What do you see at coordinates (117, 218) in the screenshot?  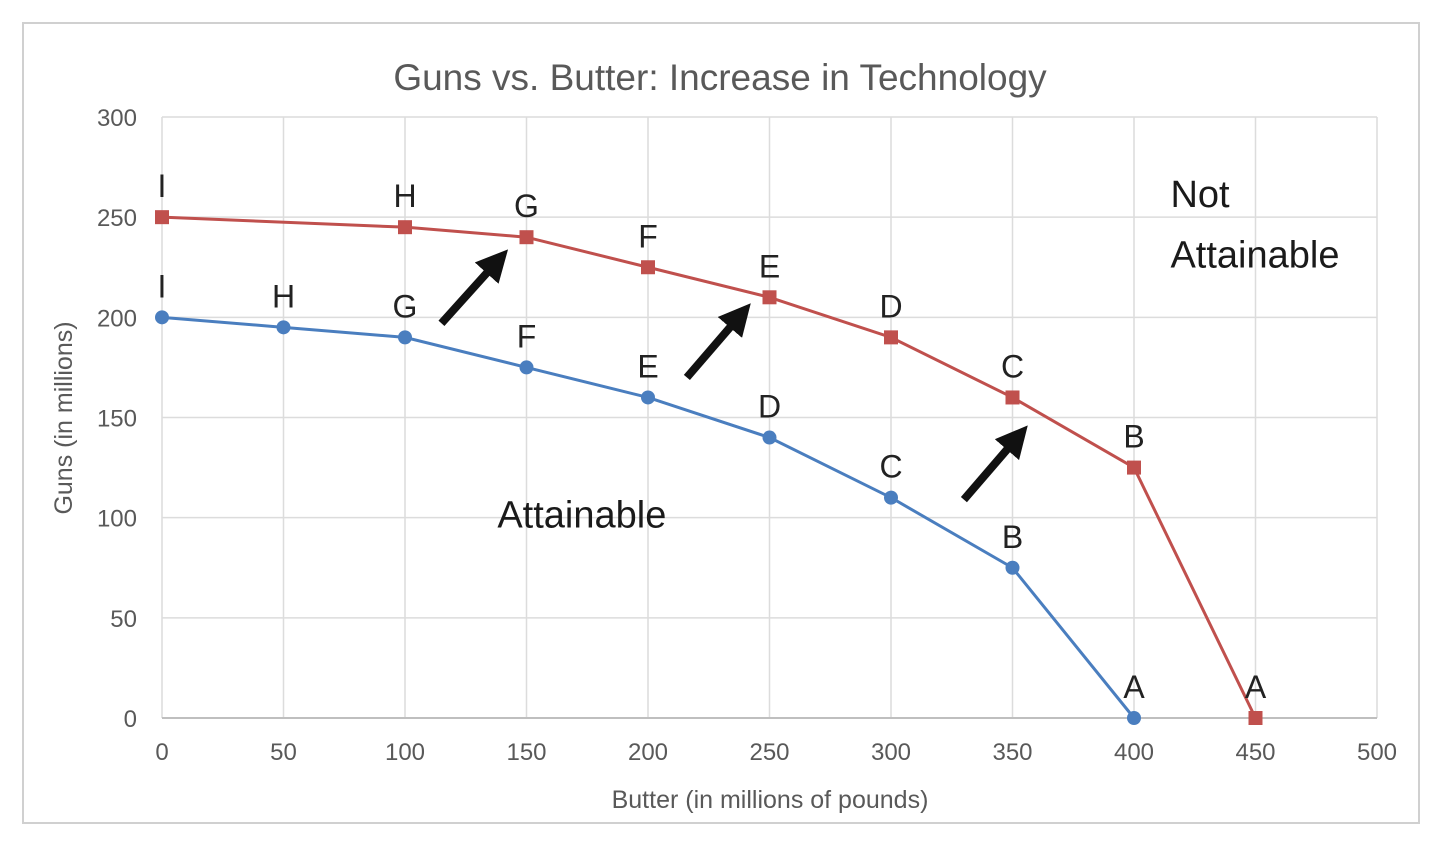 I see `y-tick-label: 250` at bounding box center [117, 218].